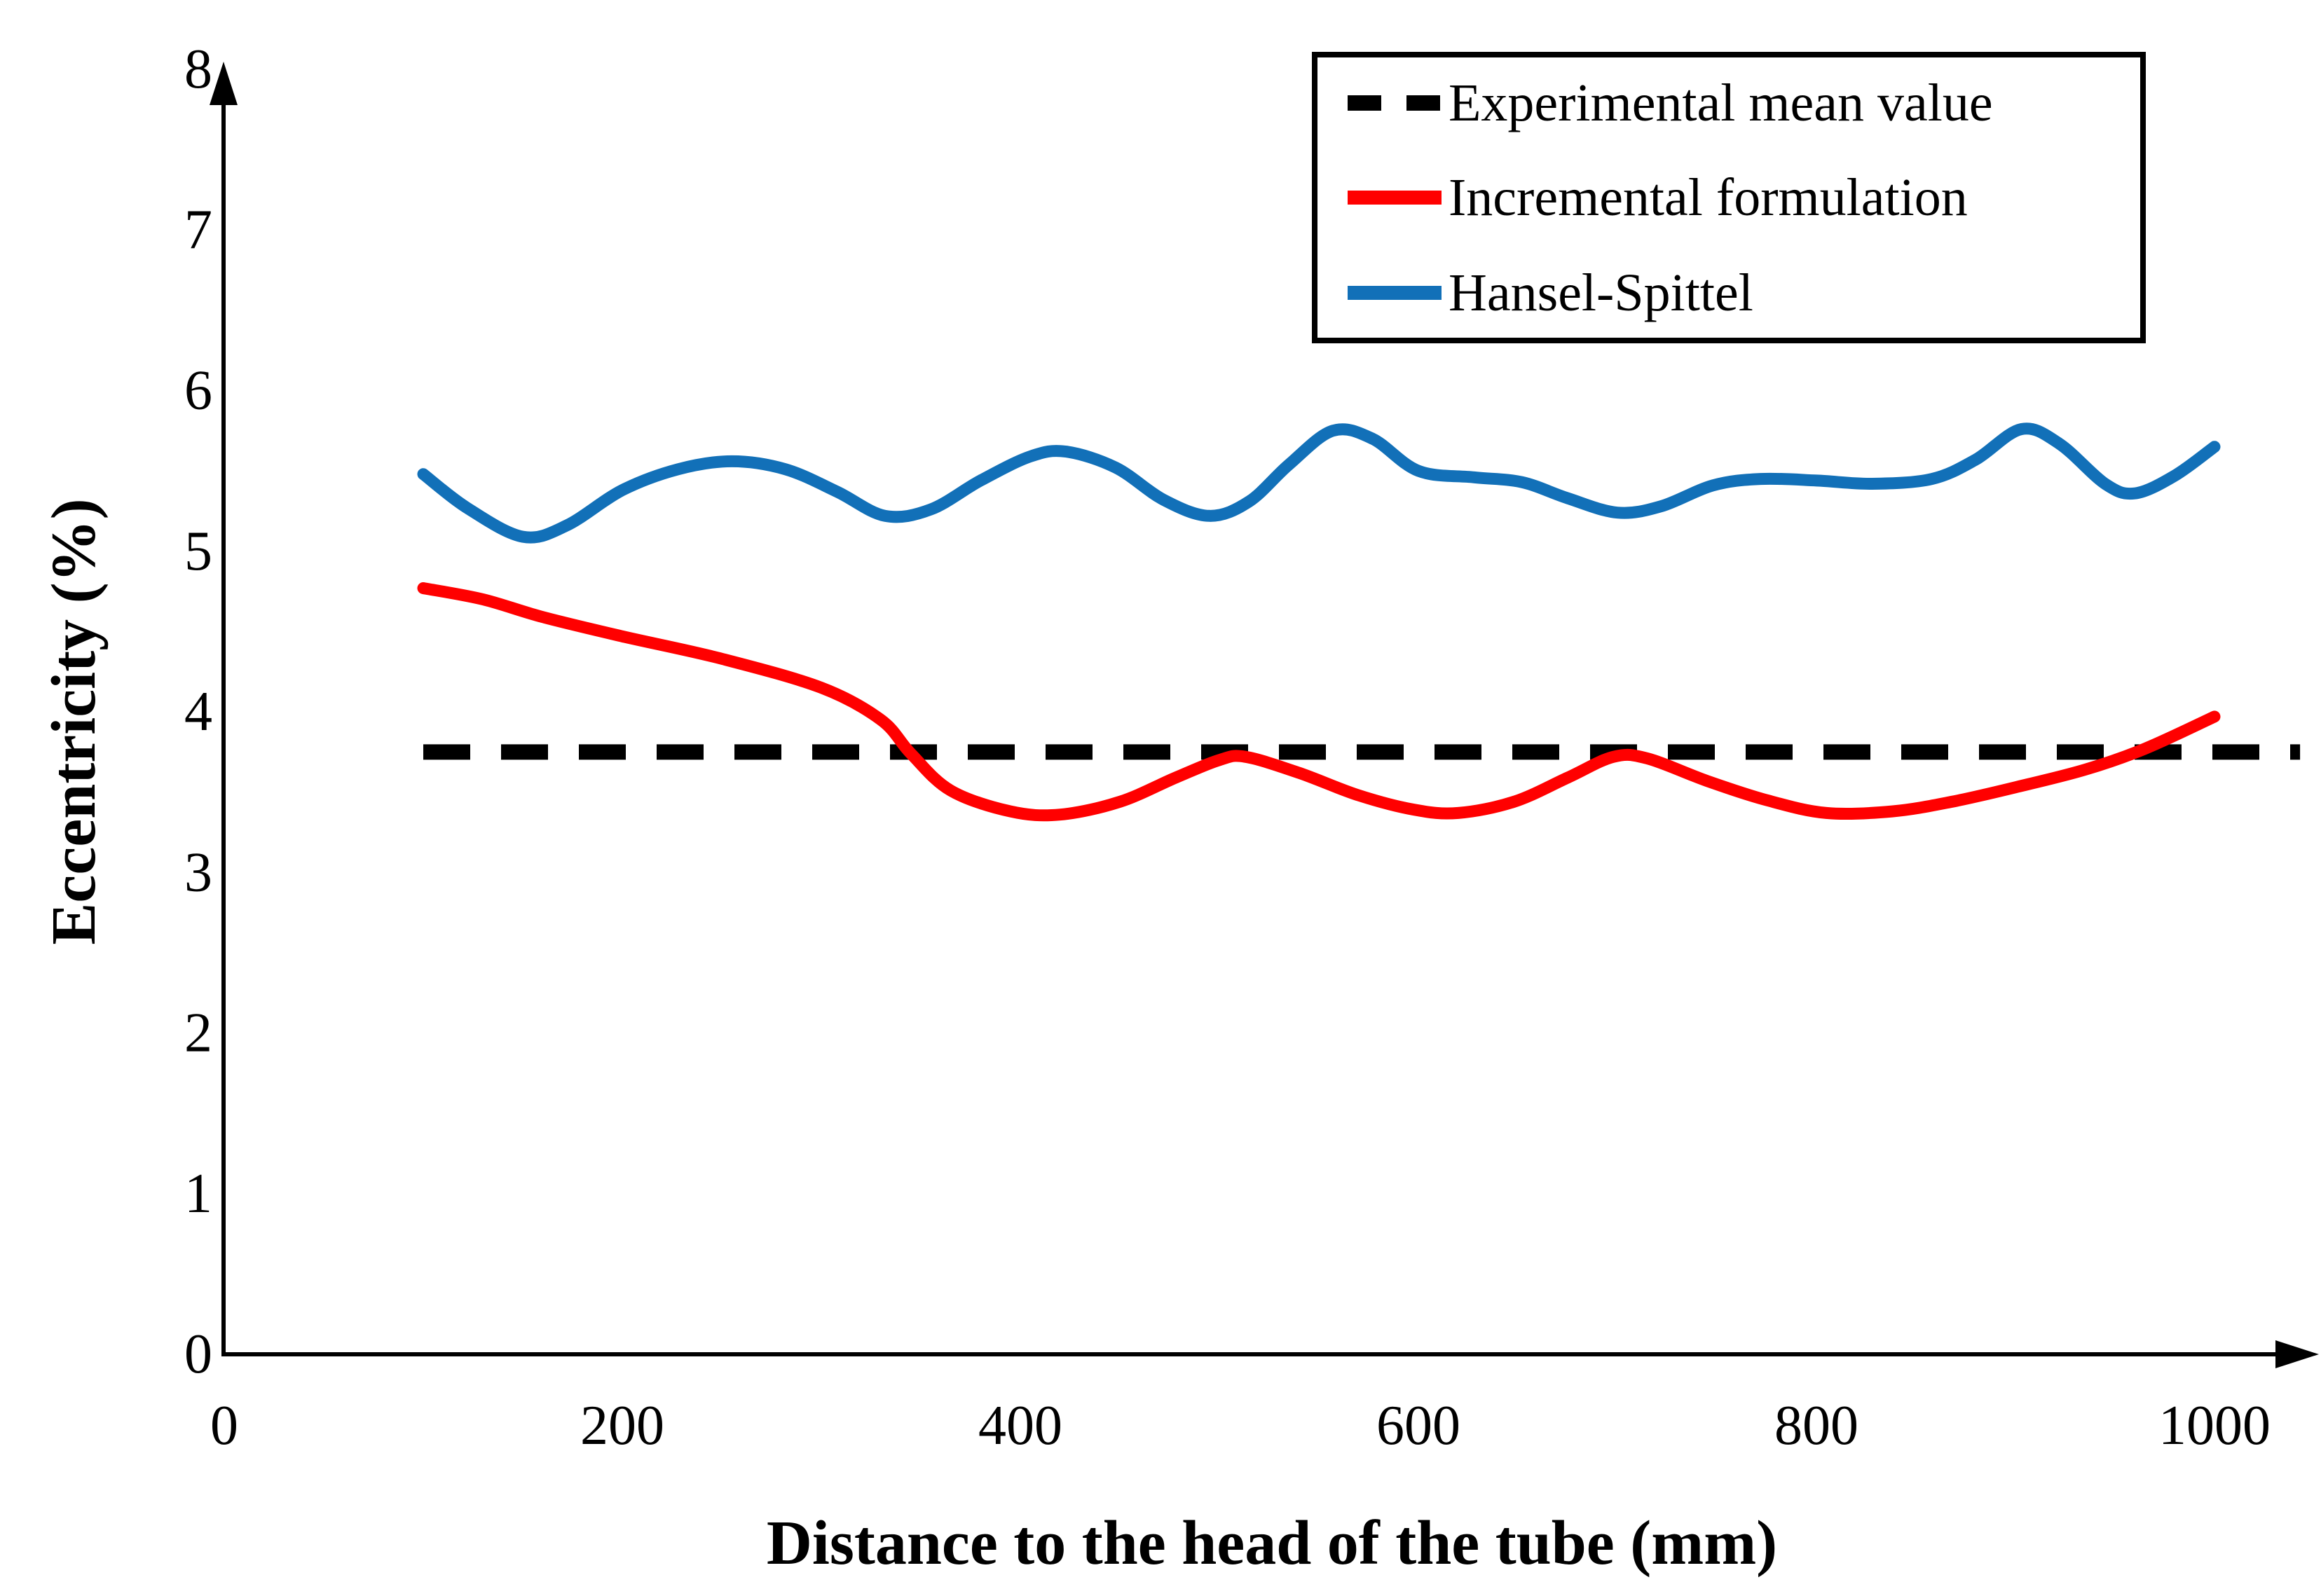 The image size is (2321, 1596). Describe the element at coordinates (224, 1426) in the screenshot. I see `x-tick-label: 0` at that location.